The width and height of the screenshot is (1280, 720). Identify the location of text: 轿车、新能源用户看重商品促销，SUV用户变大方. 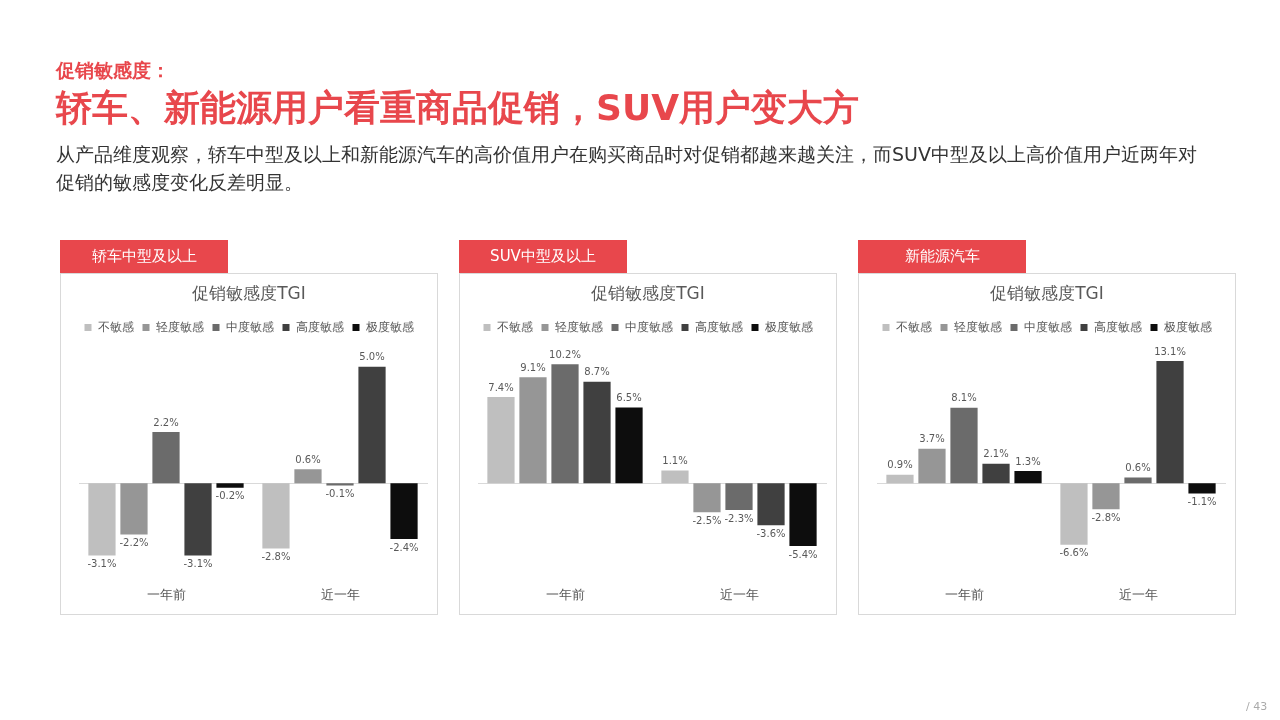
(458, 108).